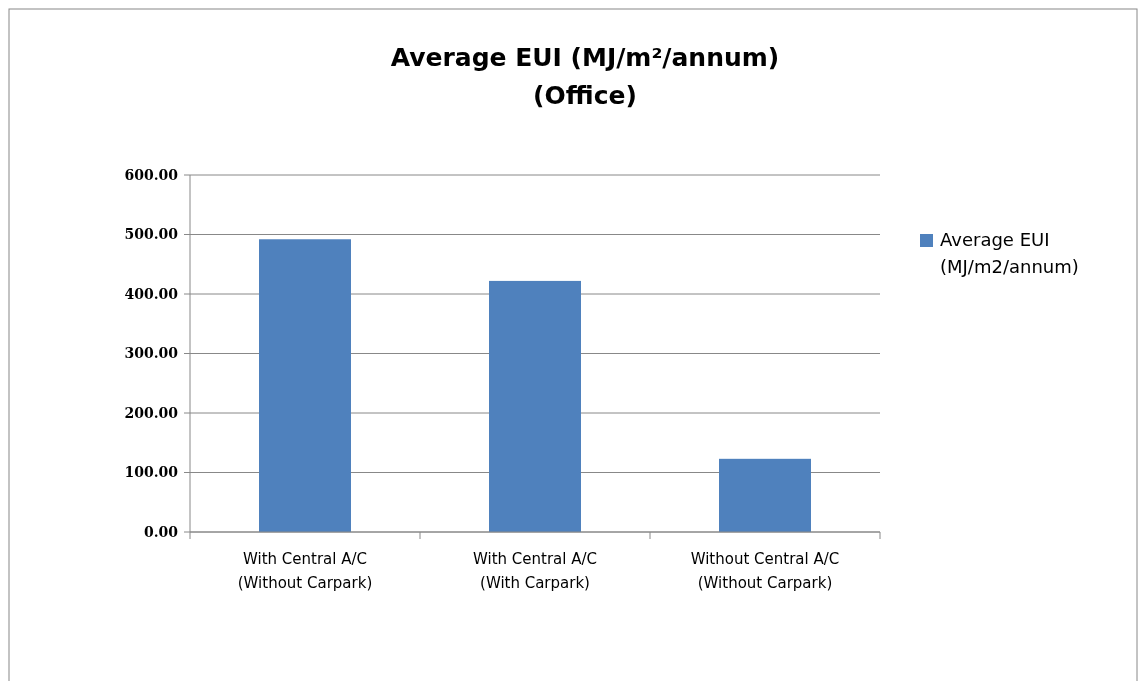  Describe the element at coordinates (305, 571) in the screenshot. I see `x-tick-label: With Central A/C (Without Carpark)` at that location.